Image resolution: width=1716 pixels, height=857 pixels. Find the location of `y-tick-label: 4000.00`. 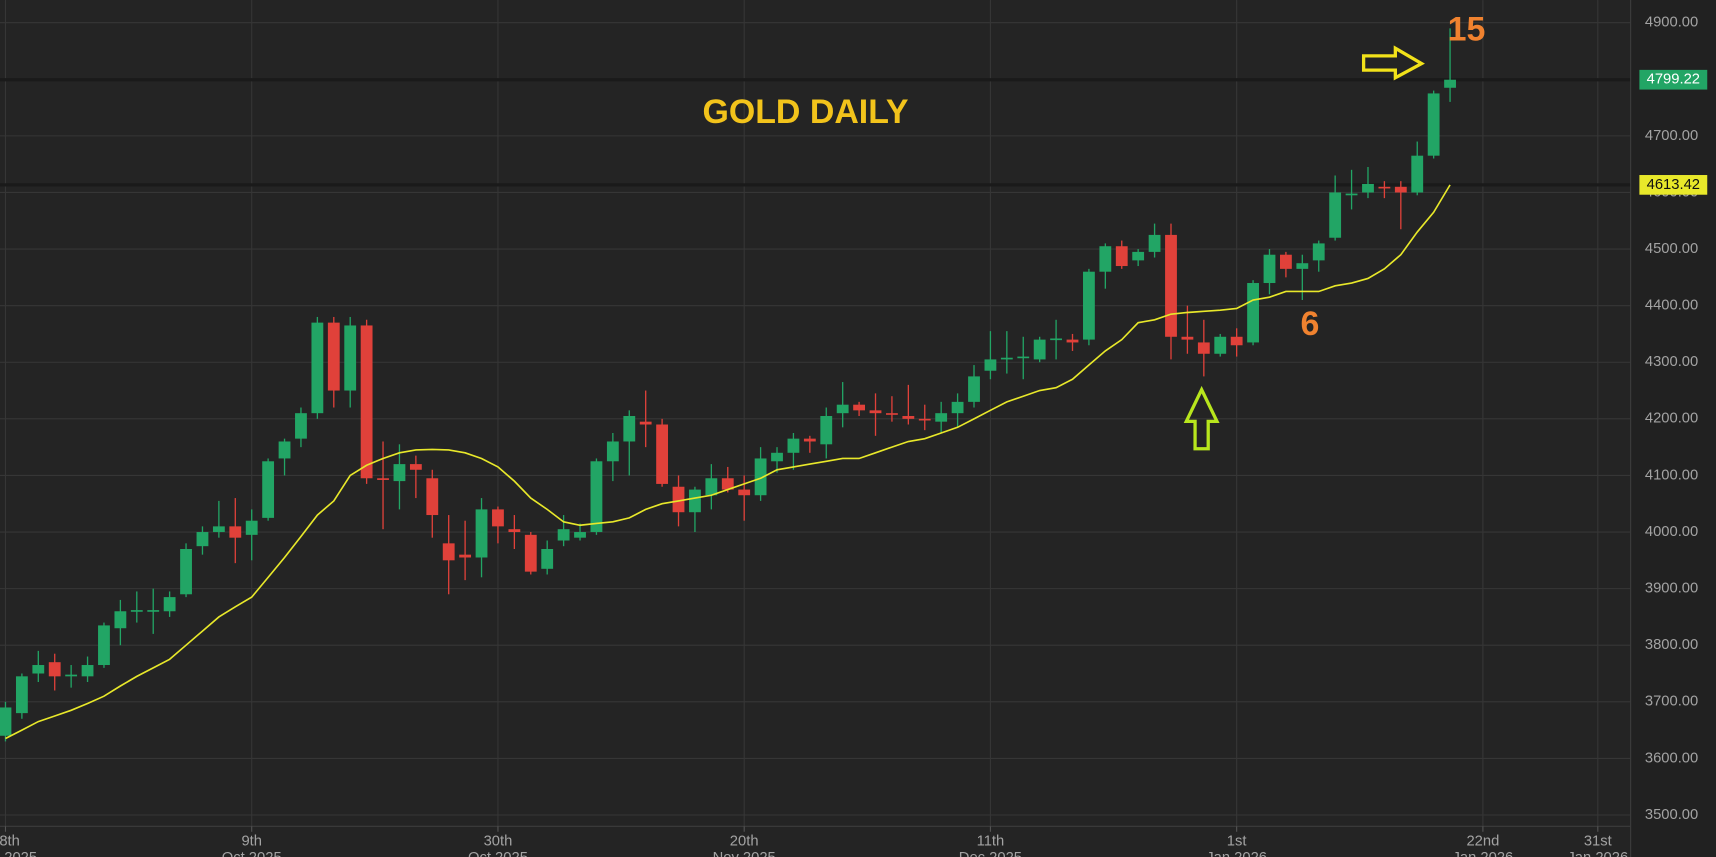

y-tick-label: 4000.00 is located at coordinates (1671, 532).